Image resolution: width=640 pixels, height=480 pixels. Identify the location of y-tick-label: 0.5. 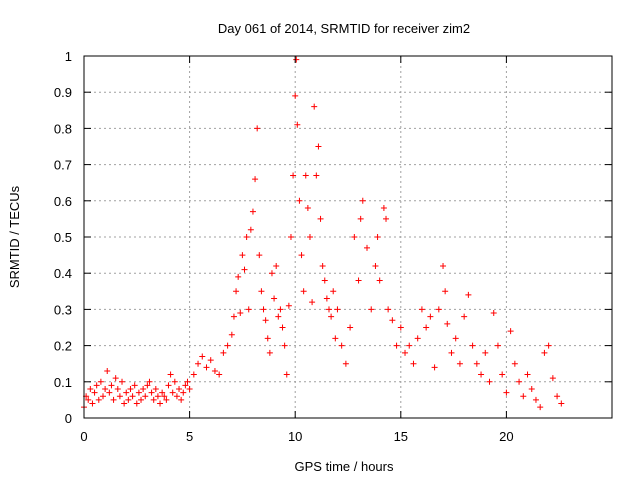
(63, 237).